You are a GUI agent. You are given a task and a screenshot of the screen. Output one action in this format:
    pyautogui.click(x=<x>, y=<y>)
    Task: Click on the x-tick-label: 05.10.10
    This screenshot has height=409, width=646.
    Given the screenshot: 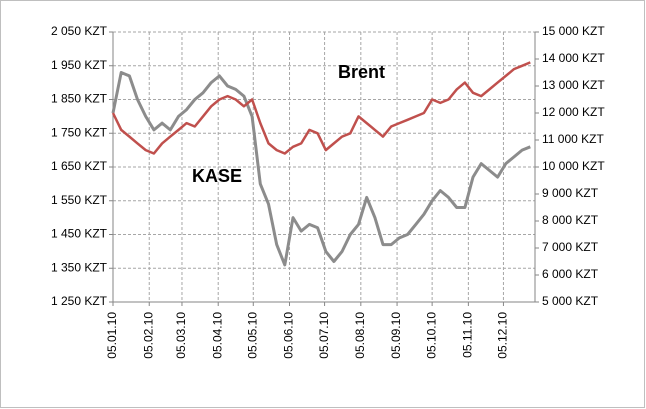 What is the action you would take?
    pyautogui.click(x=431, y=335)
    